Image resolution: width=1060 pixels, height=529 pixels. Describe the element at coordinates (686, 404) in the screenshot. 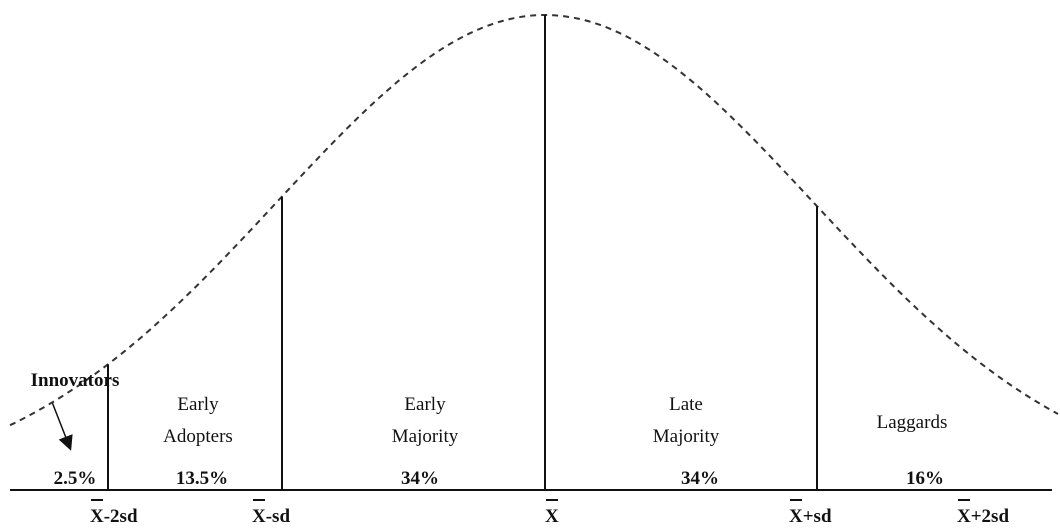

I see `segment-label: Late` at that location.